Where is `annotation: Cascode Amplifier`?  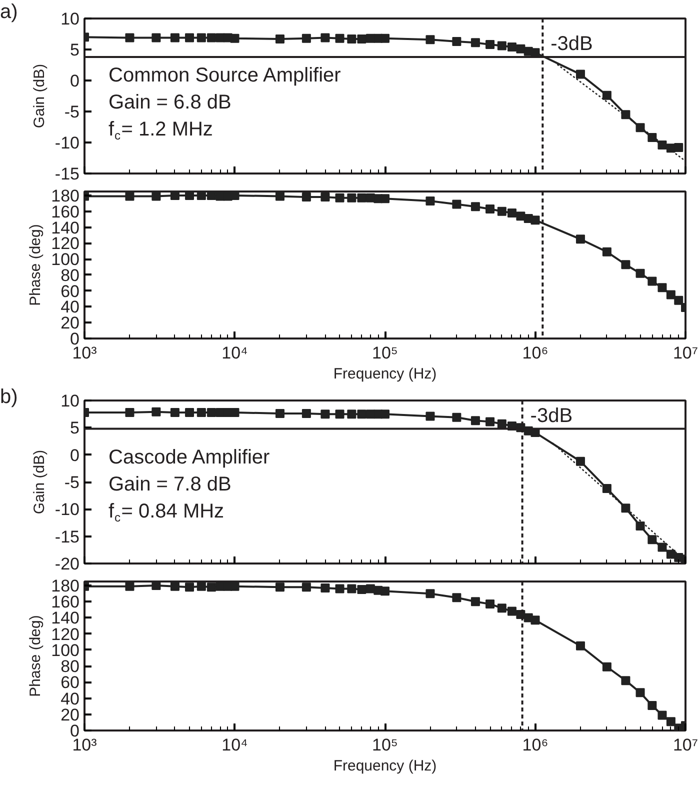
annotation: Cascode Amplifier is located at coordinates (189, 457).